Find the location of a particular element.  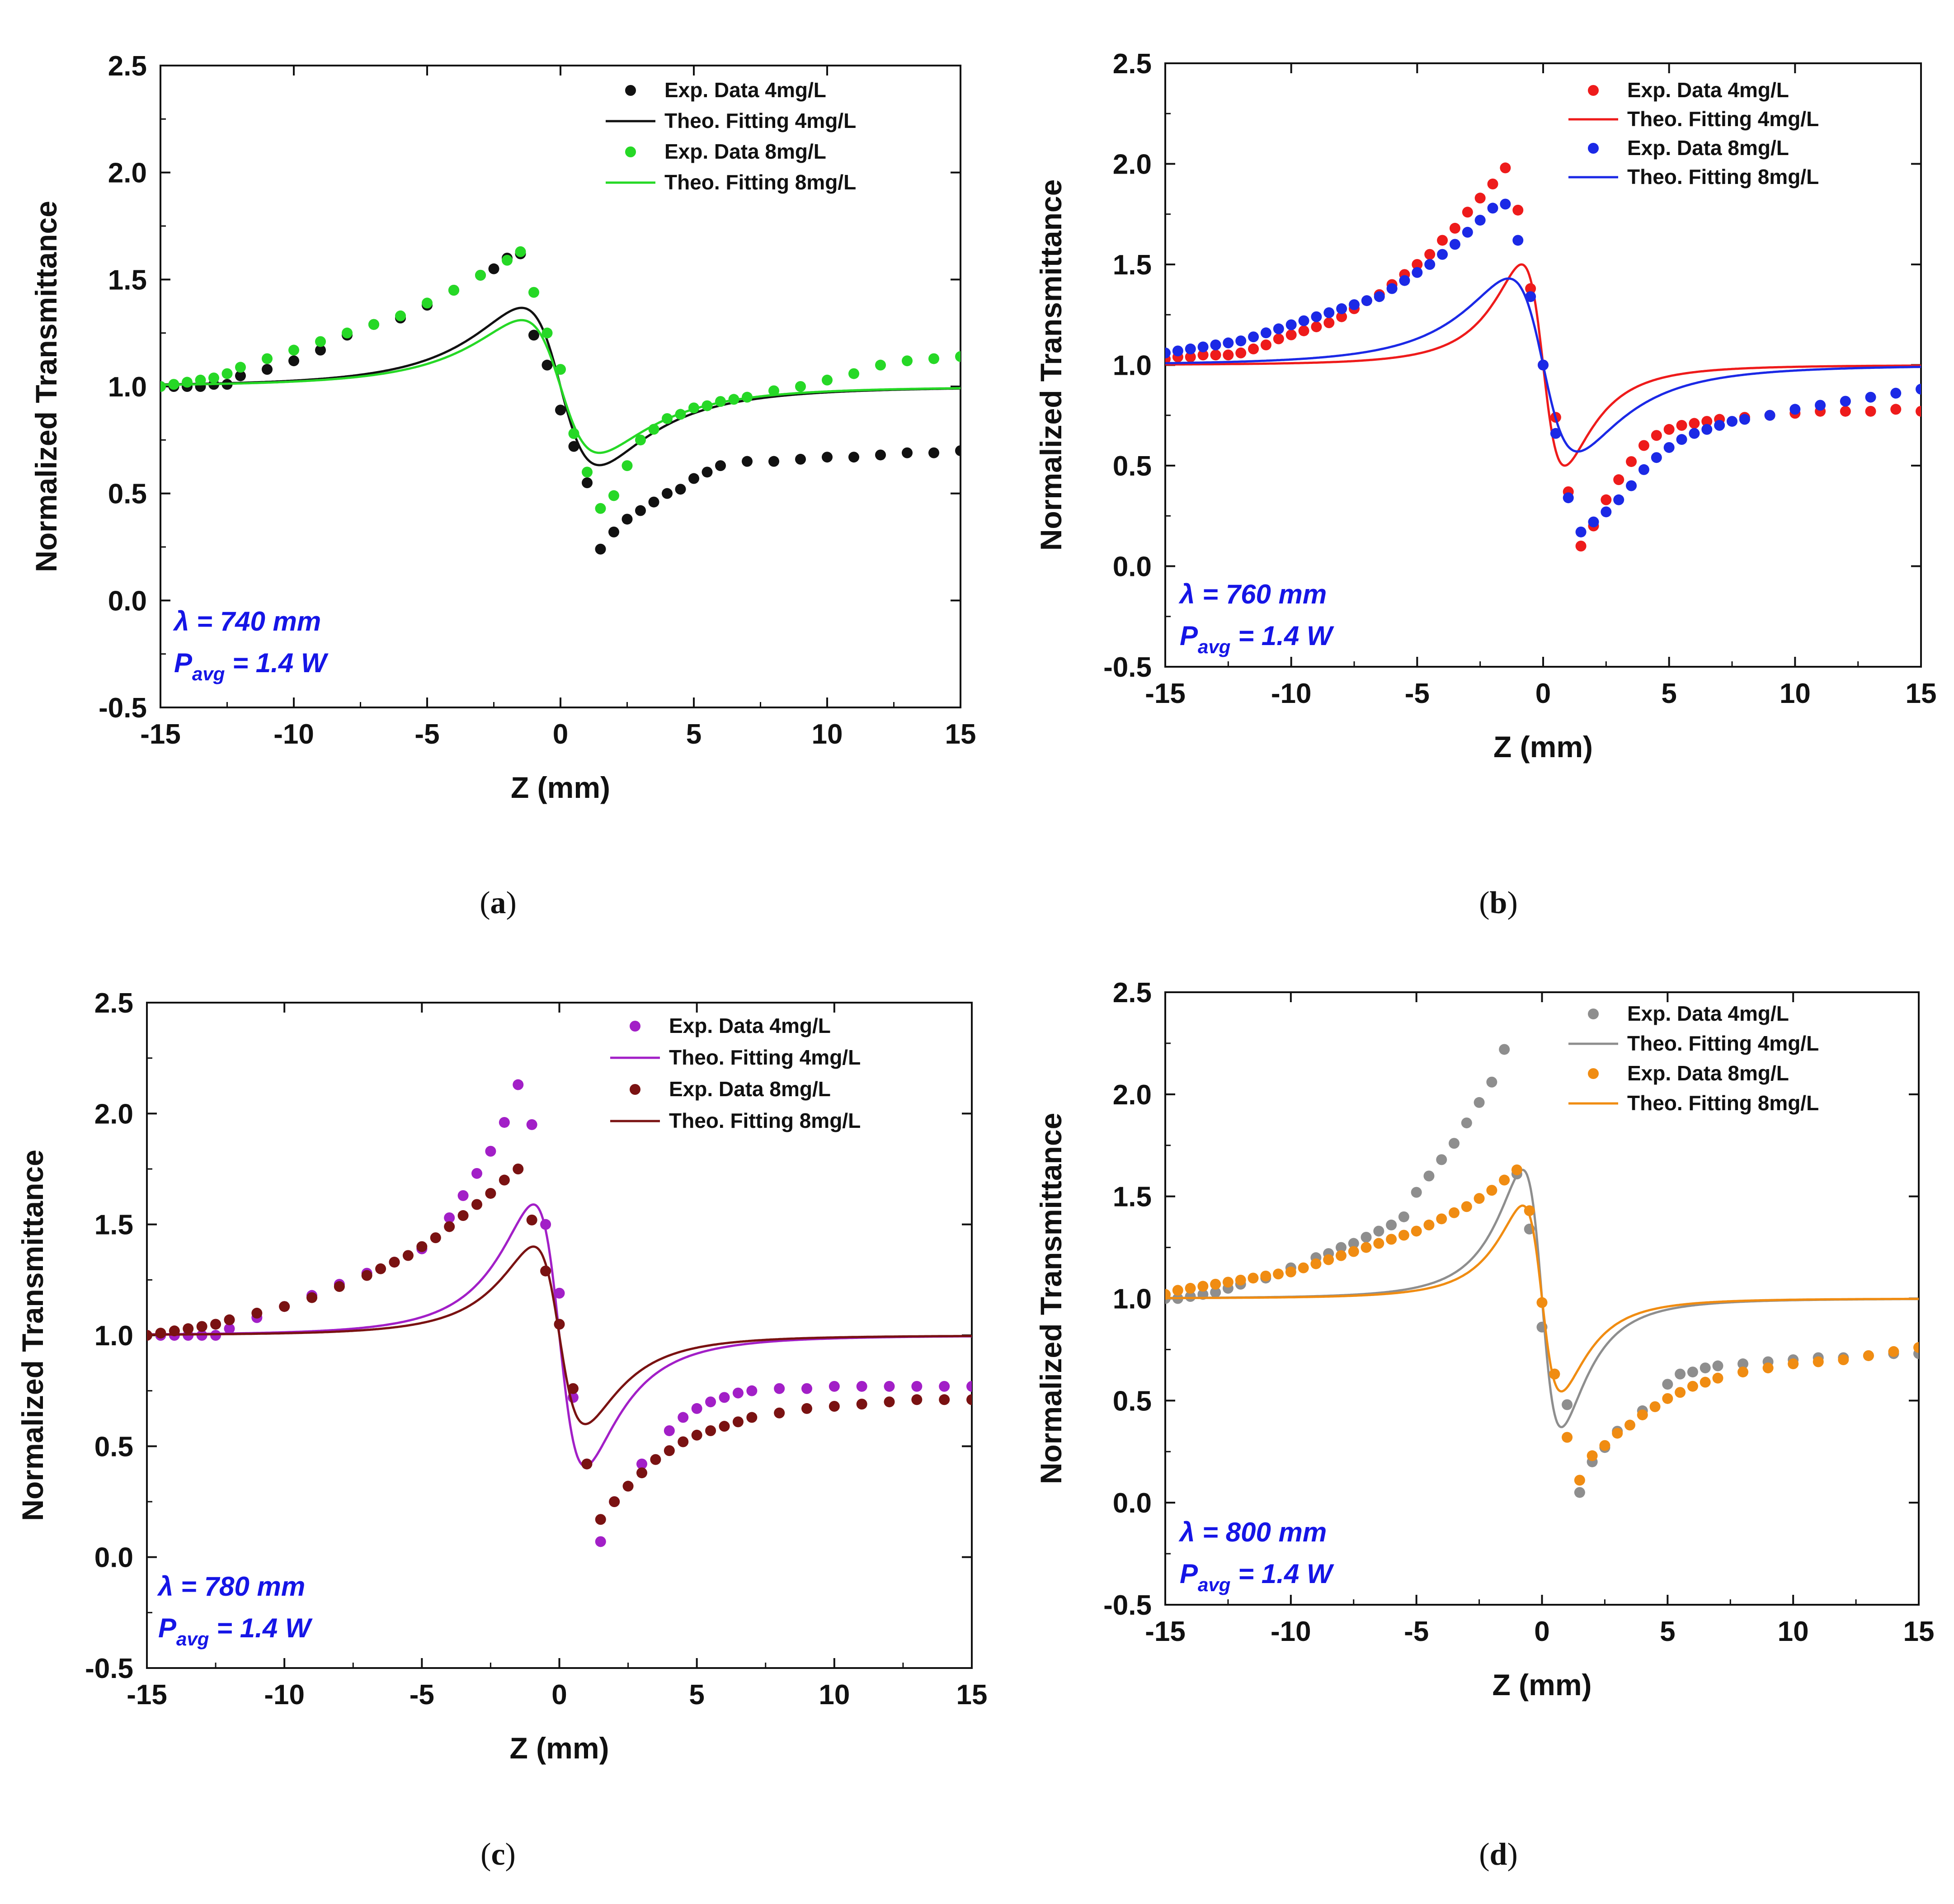

power-value: = 1.4 W is located at coordinates (1282, 636).